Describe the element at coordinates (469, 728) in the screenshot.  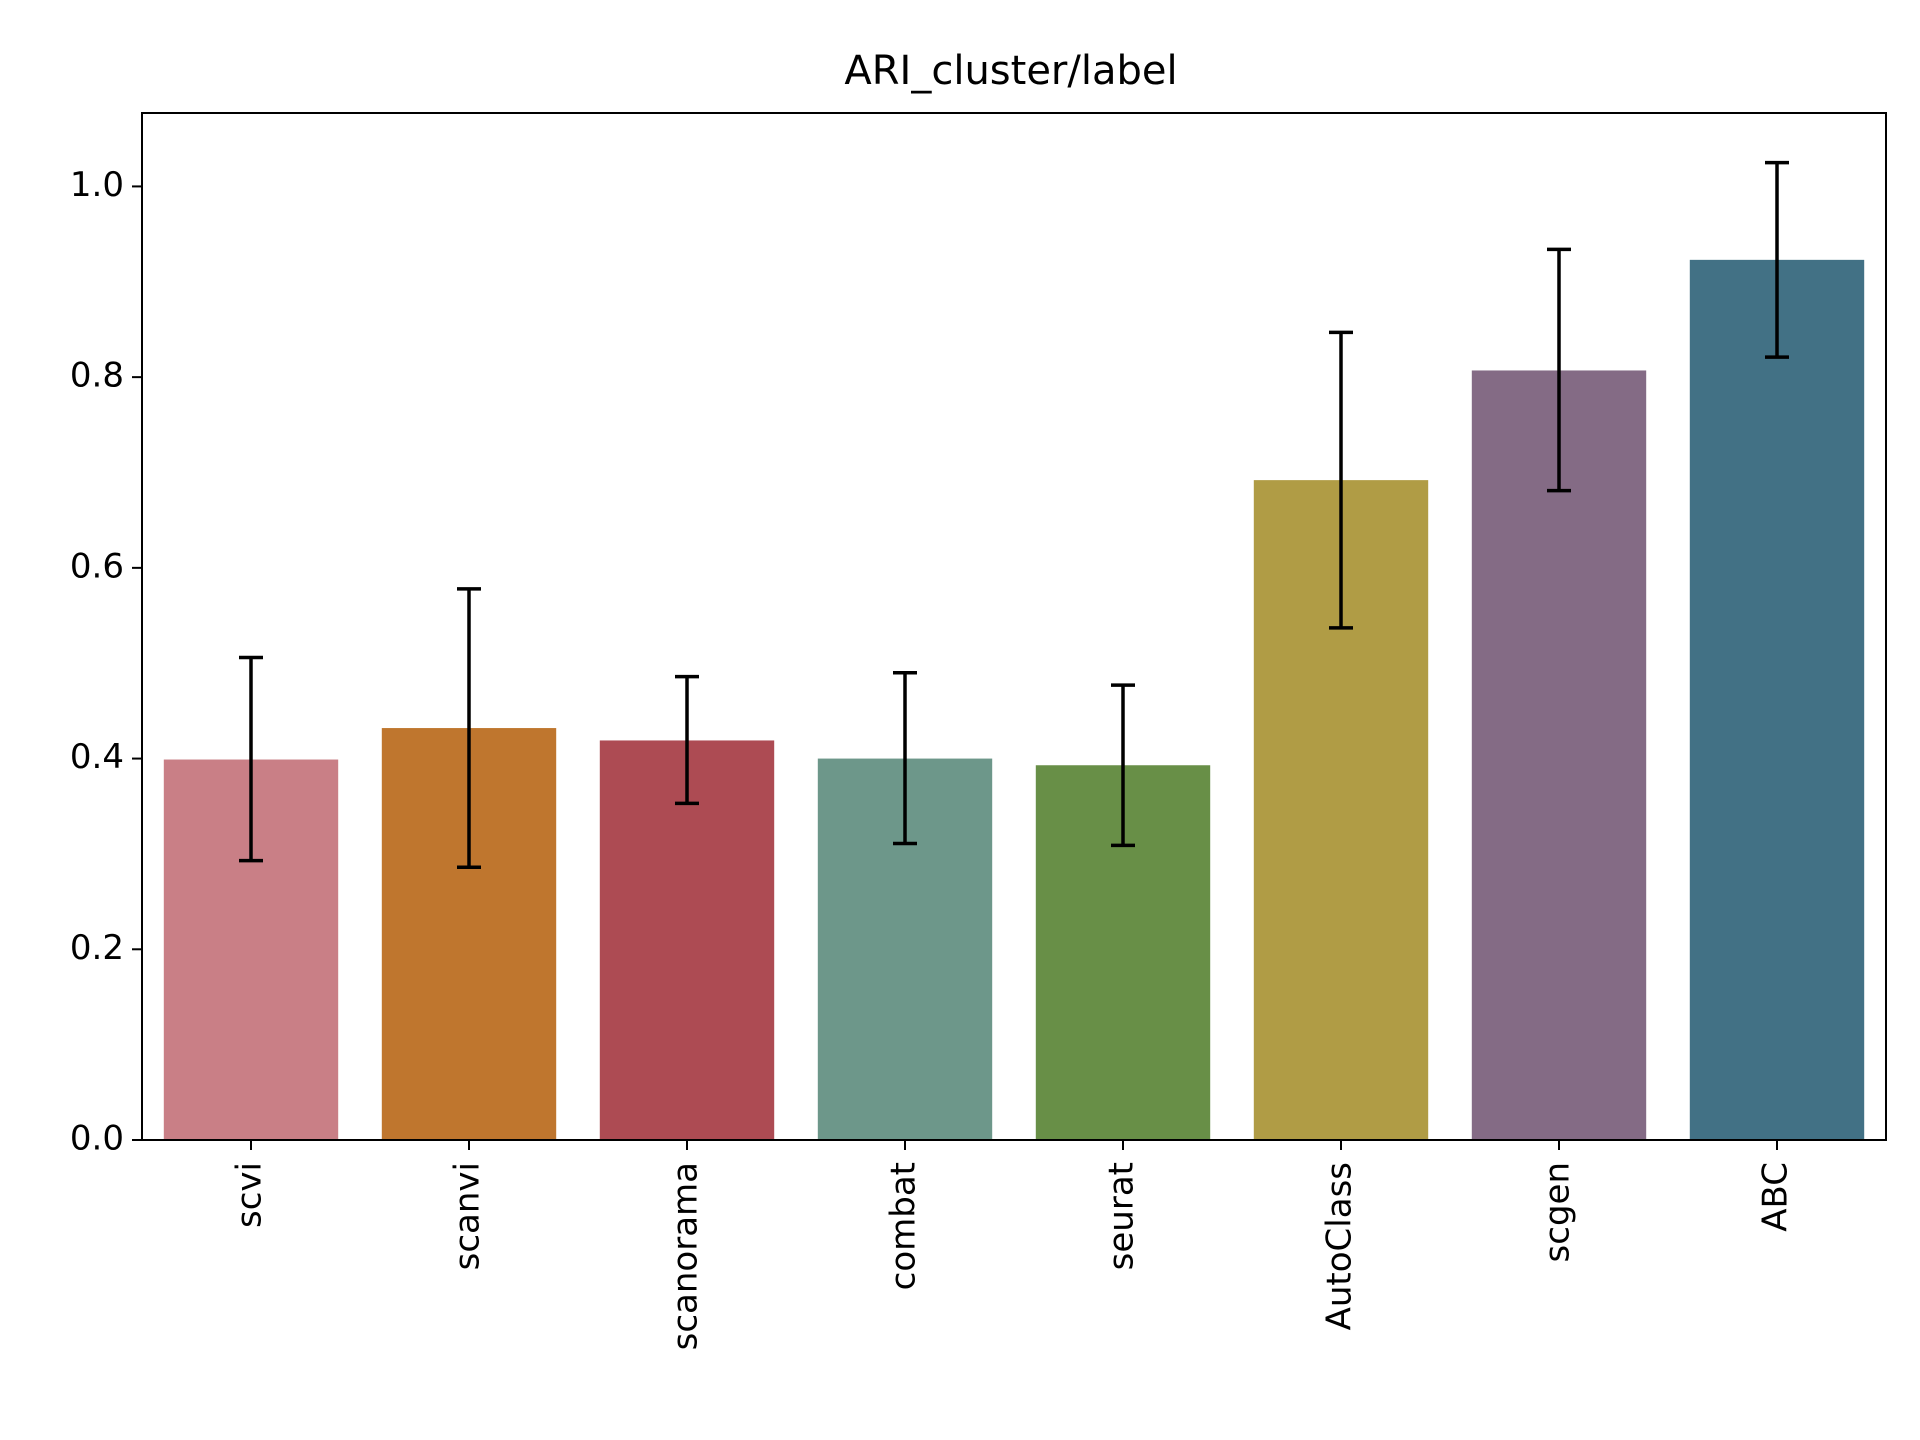
I see `error-bar-scanvi` at that location.